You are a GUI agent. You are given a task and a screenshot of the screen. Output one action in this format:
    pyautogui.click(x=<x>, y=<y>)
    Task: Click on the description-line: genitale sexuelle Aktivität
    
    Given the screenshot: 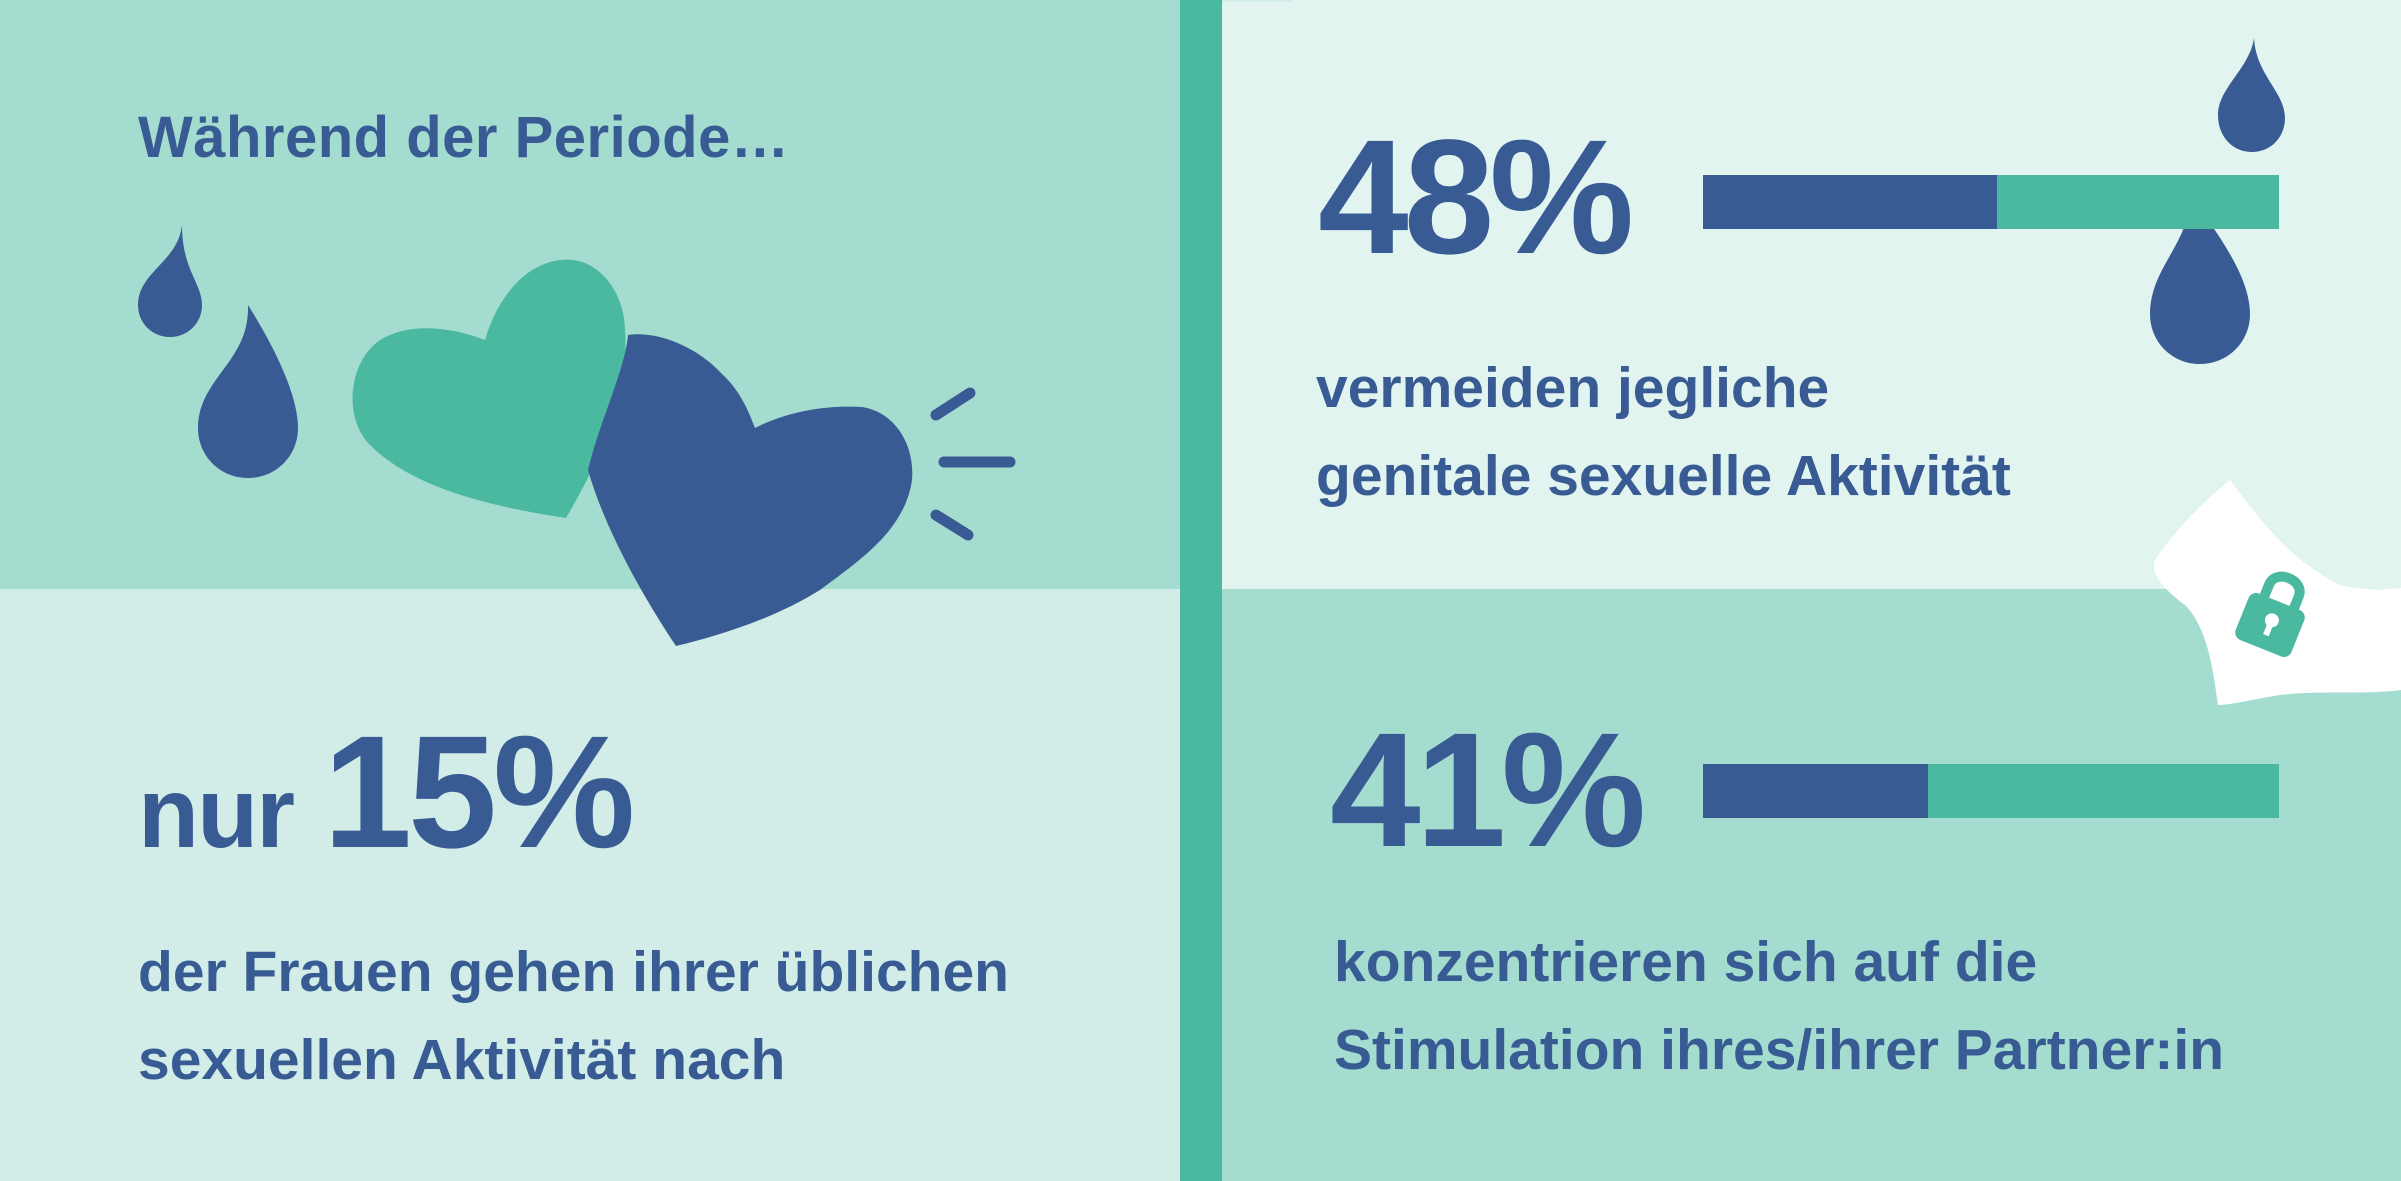 What is the action you would take?
    pyautogui.click(x=1663, y=476)
    